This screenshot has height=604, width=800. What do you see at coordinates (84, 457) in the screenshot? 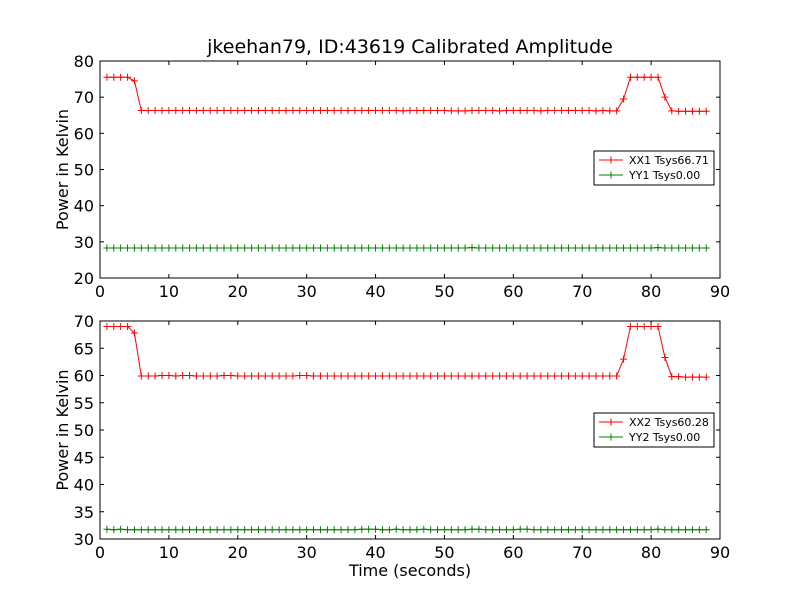
I see `y-tick-label: 45` at bounding box center [84, 457].